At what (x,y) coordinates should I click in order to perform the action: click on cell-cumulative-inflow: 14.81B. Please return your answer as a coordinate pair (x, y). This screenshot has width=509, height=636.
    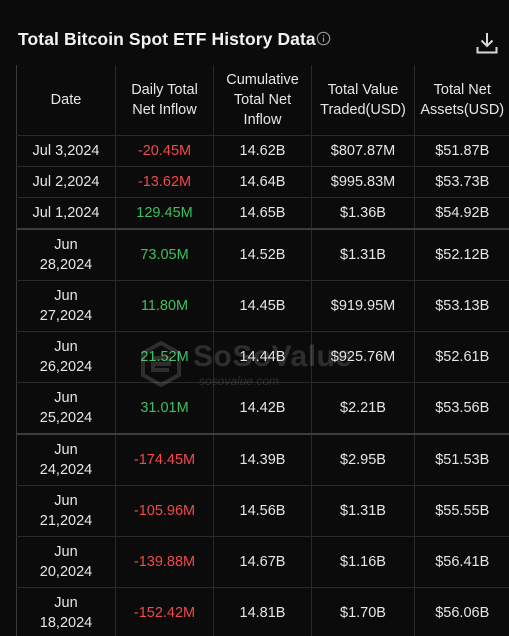
    Looking at the image, I should click on (262, 611).